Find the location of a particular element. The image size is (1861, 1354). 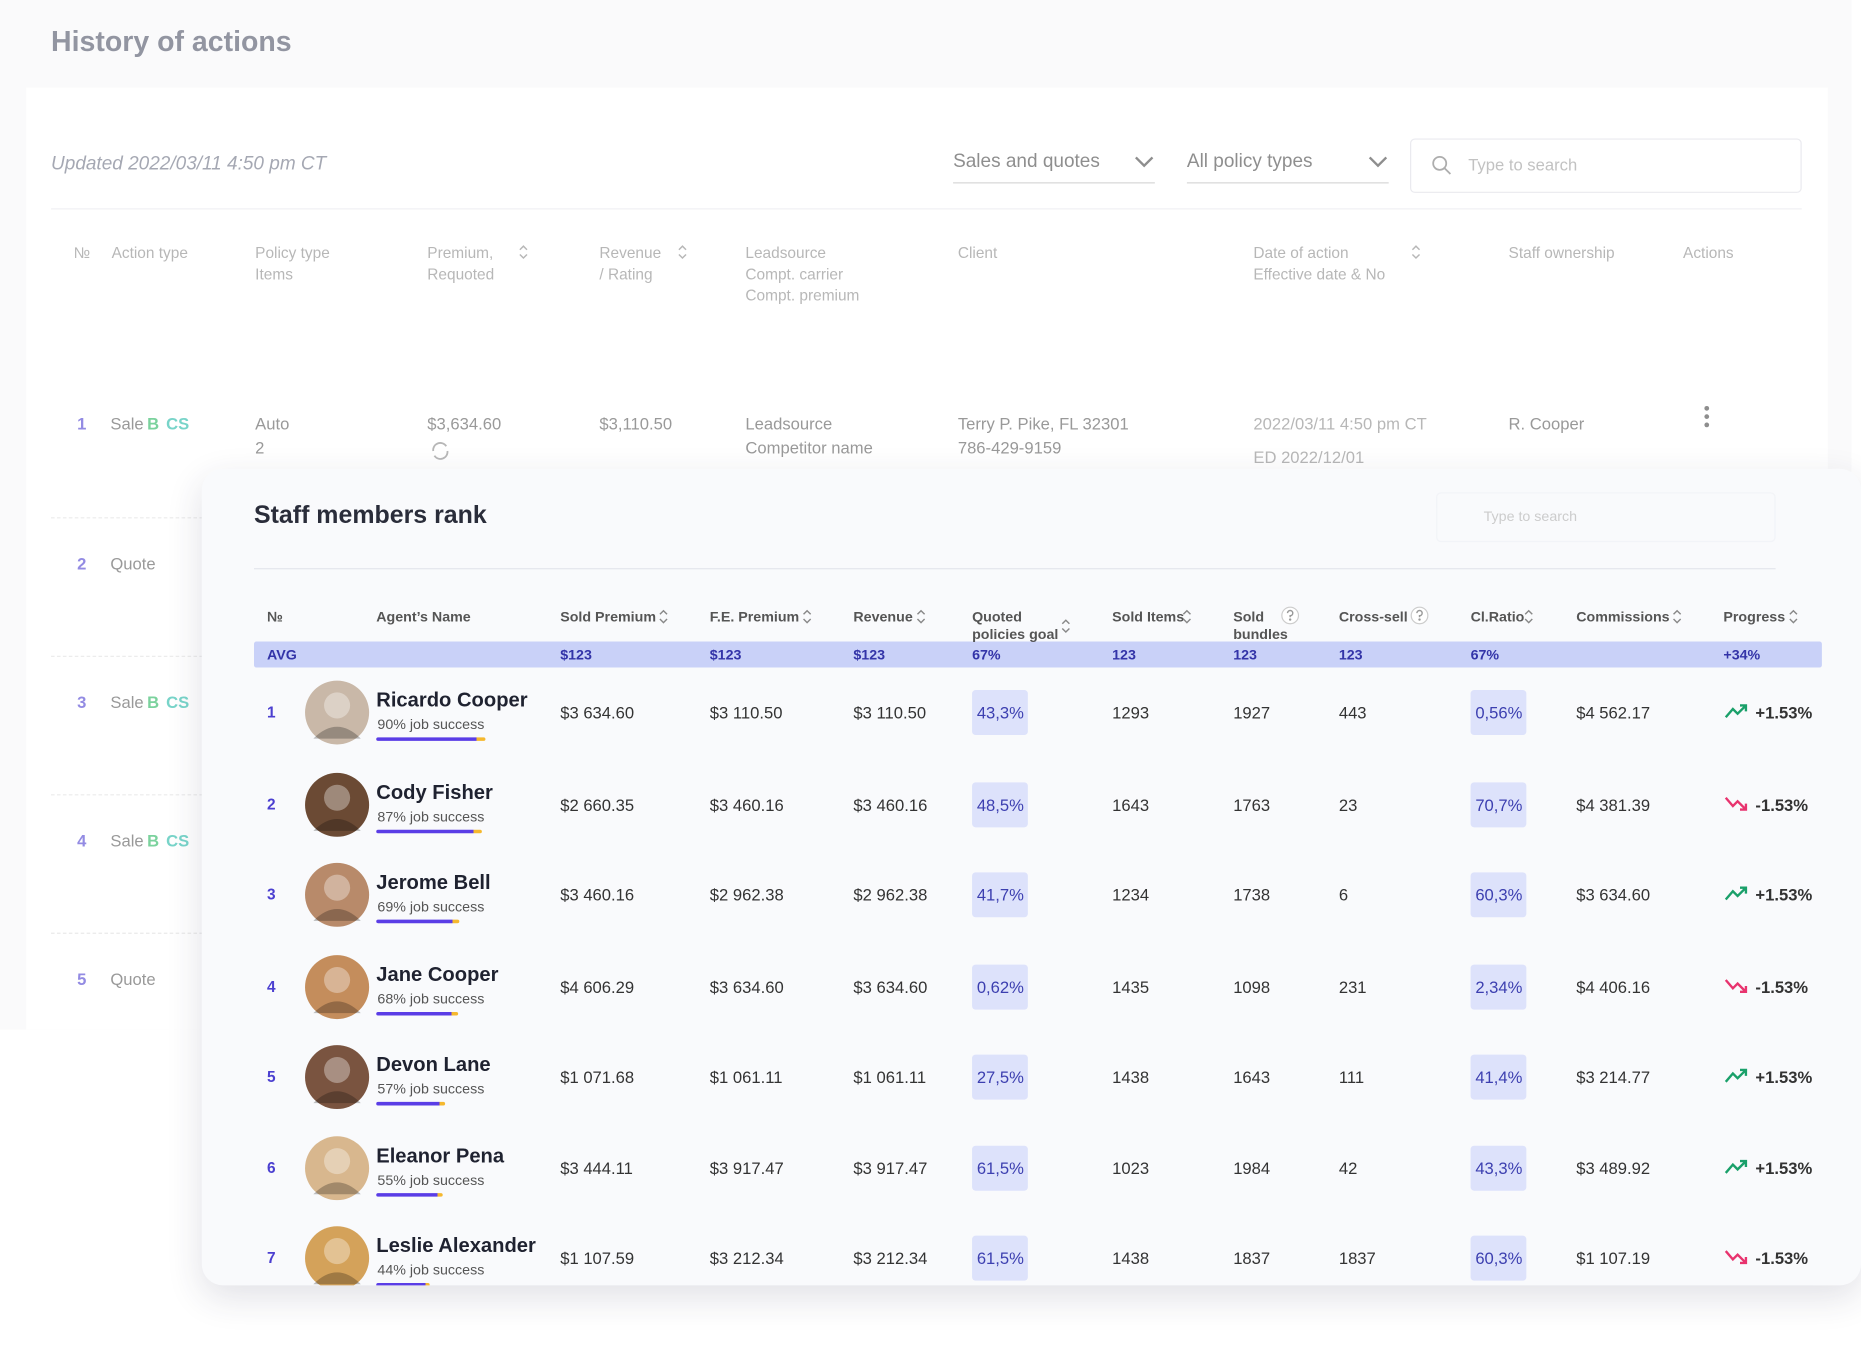

cell: 1234 is located at coordinates (1131, 895).